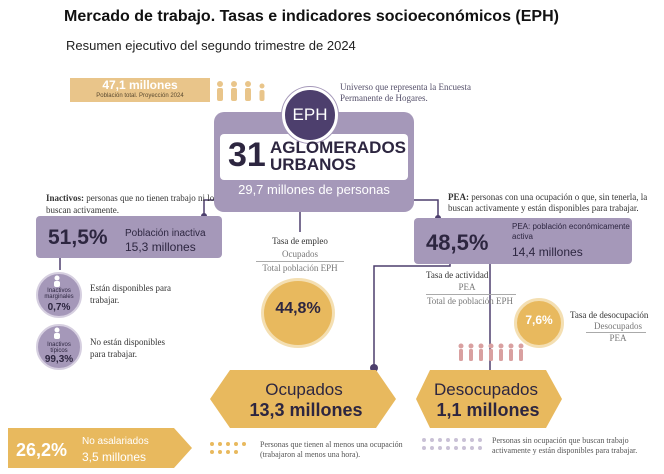 This screenshot has width=664, height=474. I want to click on desocupados-value: 1,1 millones, so click(488, 410).